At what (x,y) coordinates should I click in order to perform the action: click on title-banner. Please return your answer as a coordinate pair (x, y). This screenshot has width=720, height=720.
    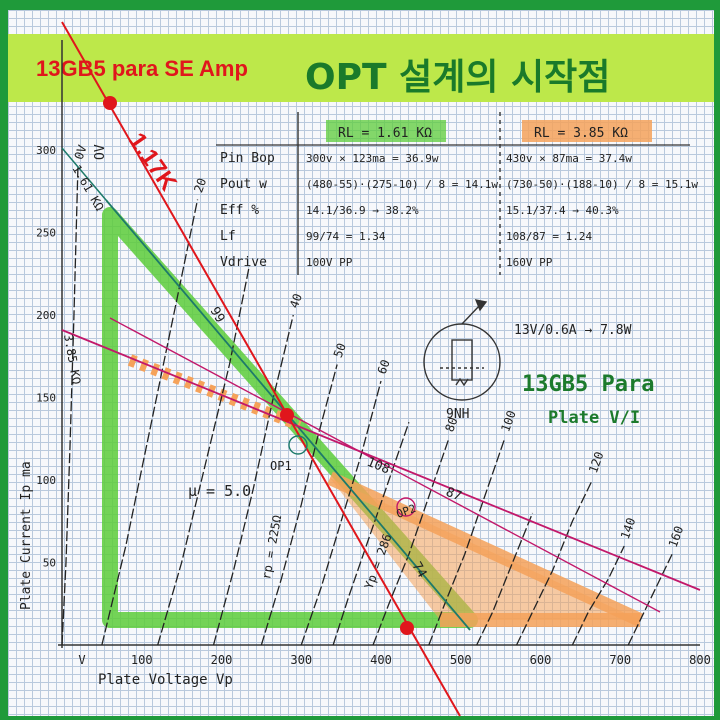
    Looking at the image, I should click on (361, 68).